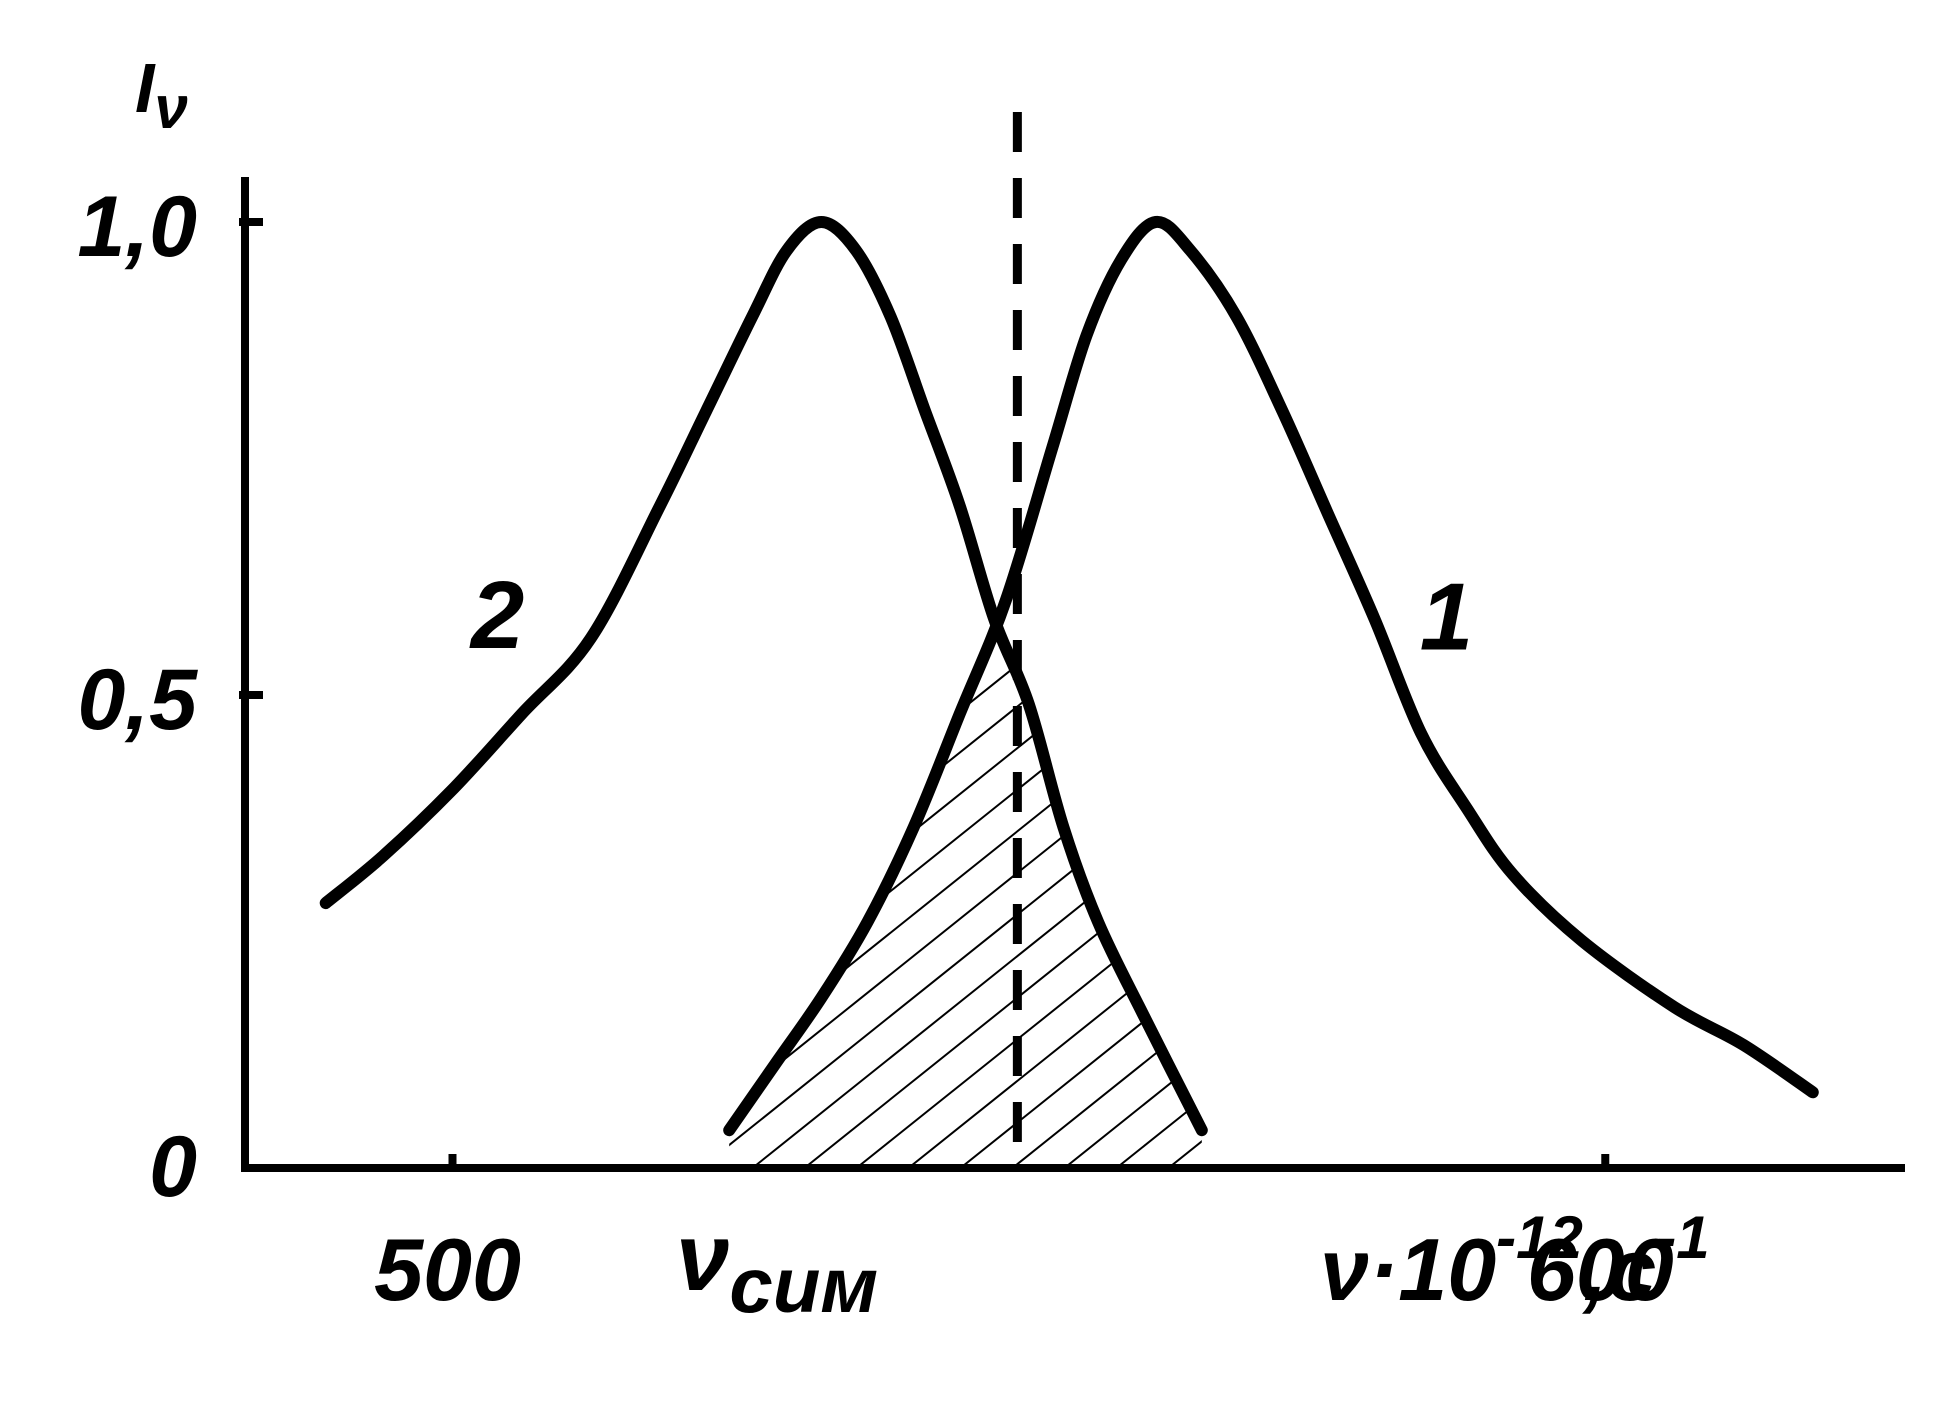 The image size is (1944, 1417). I want to click on y-axis-label: Iν, so click(161, 95).